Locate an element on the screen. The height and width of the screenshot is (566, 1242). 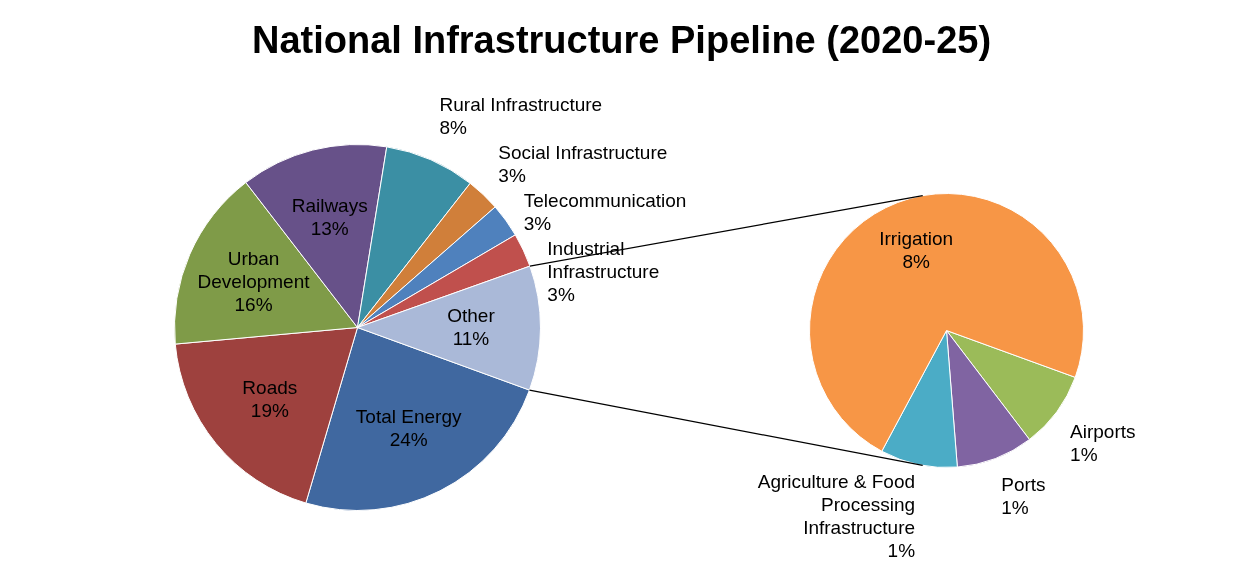
data-label: 16% is located at coordinates (253, 304).